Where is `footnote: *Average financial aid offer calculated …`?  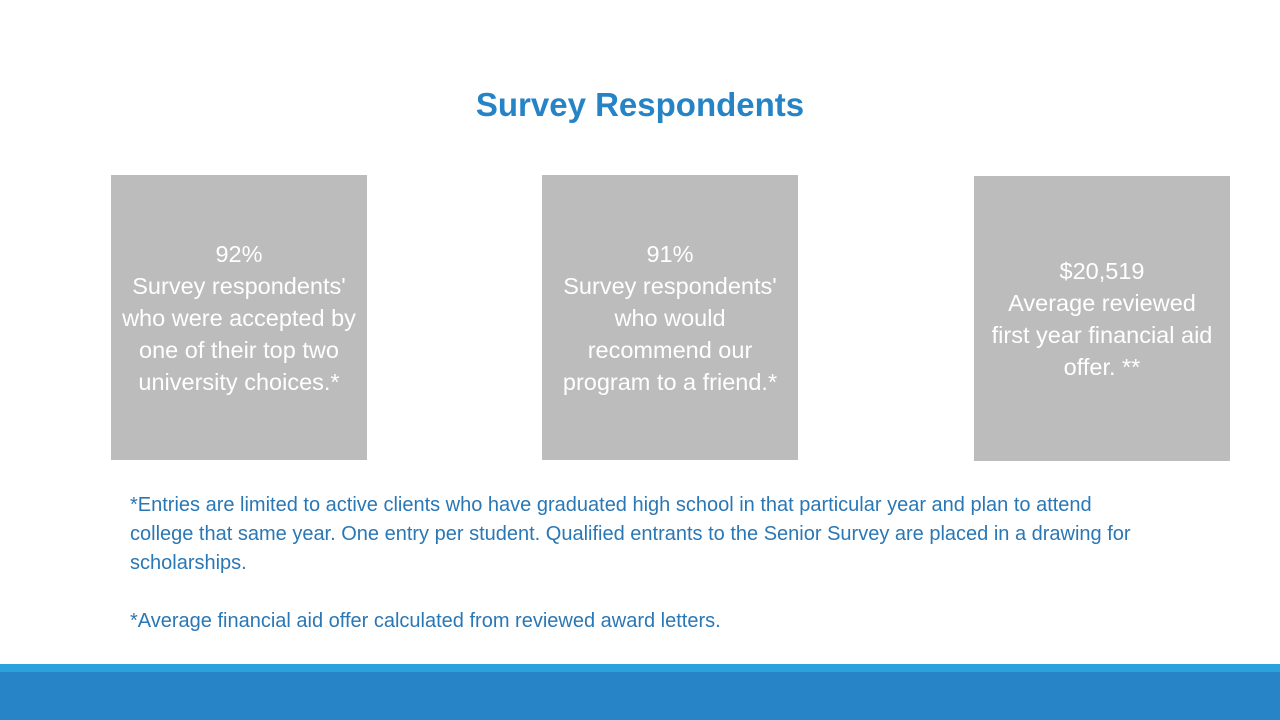
footnote: *Average financial aid offer calculated … is located at coordinates (425, 621).